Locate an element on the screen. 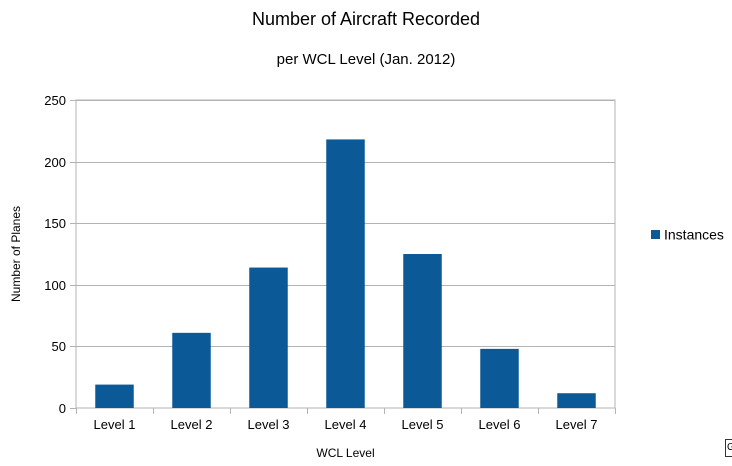 Image resolution: width=732 pixels, height=466 pixels. x-tick-label: Level 3 is located at coordinates (269, 424).